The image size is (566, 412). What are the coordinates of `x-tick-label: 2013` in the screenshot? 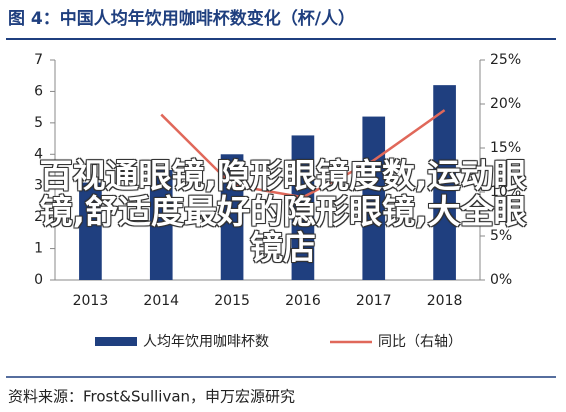 It's located at (91, 301).